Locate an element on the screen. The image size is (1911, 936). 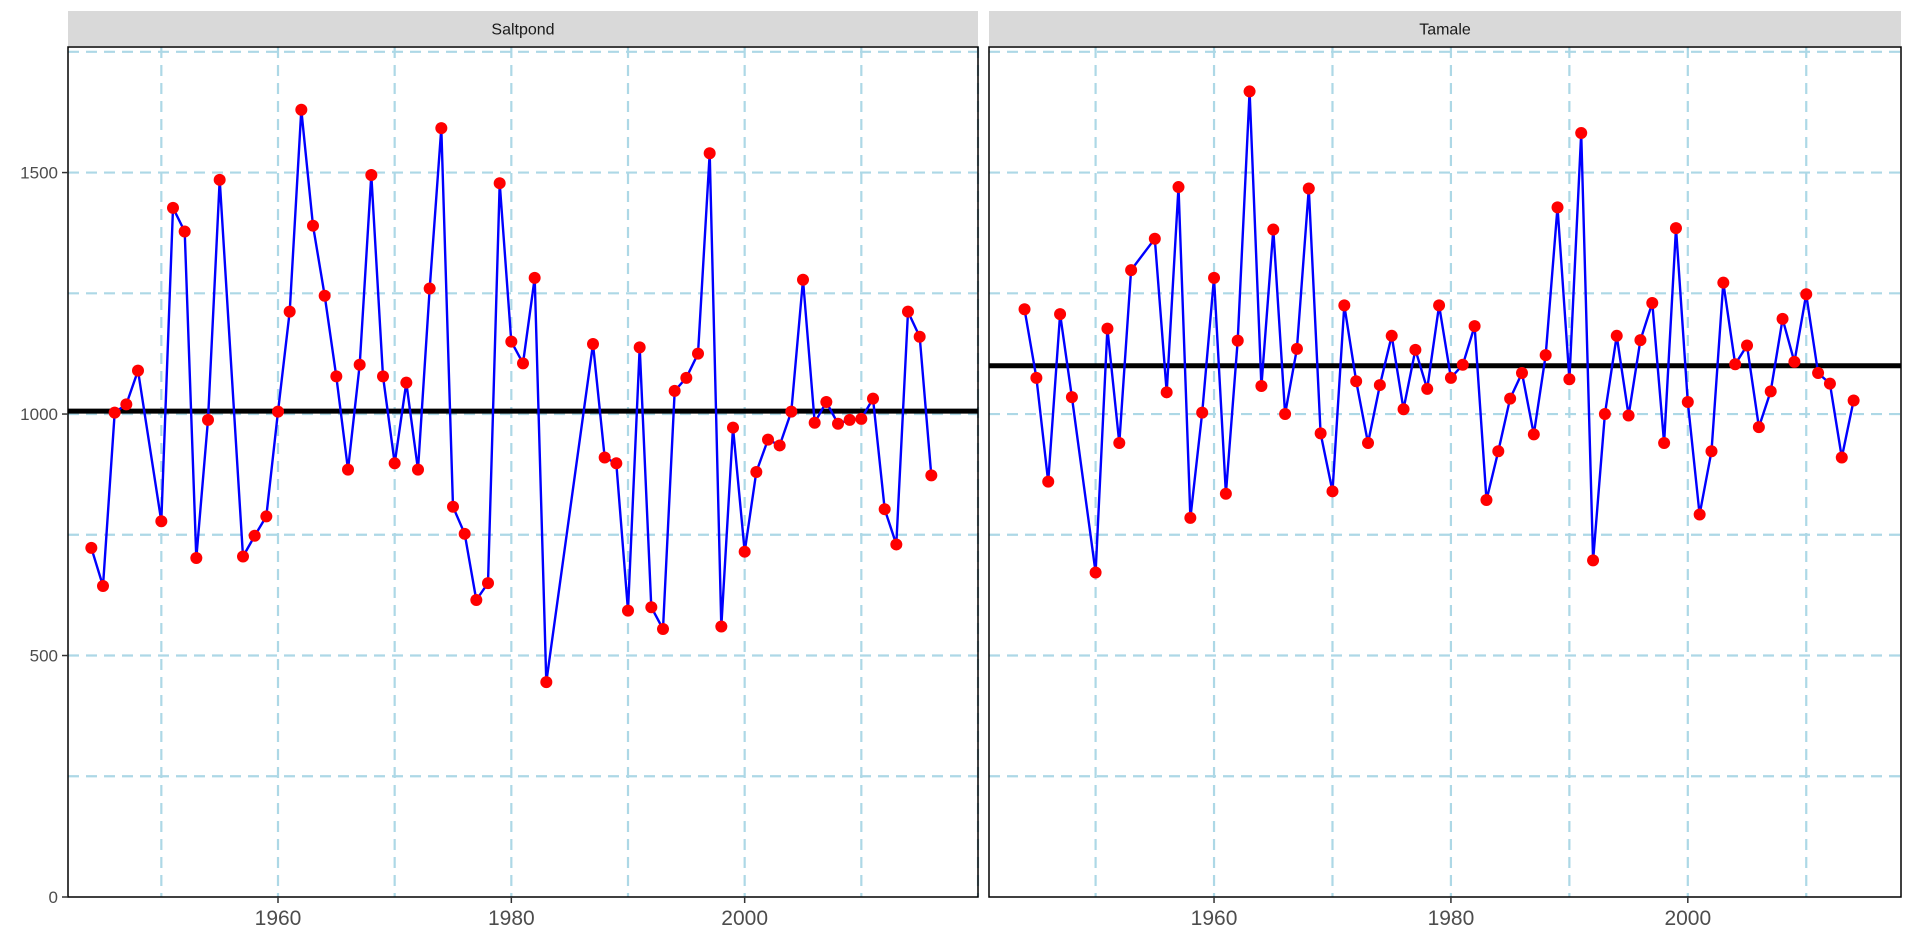
x-tick-label: 2000 is located at coordinates (744, 918).